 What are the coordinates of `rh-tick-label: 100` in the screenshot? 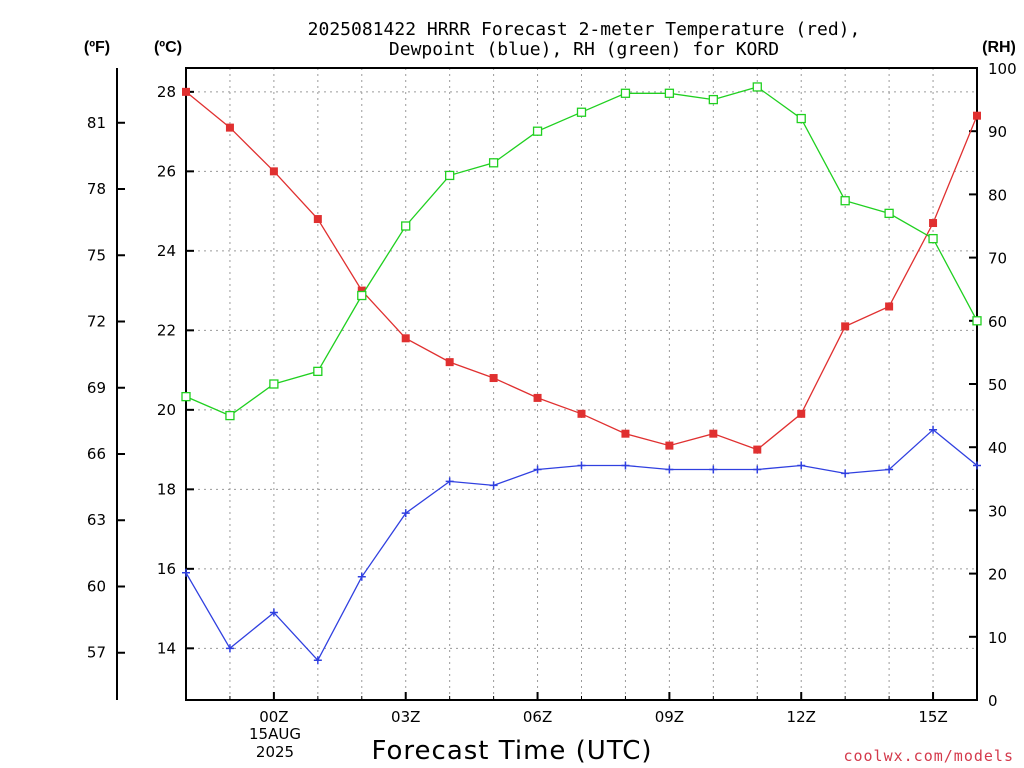 It's located at (1002, 69).